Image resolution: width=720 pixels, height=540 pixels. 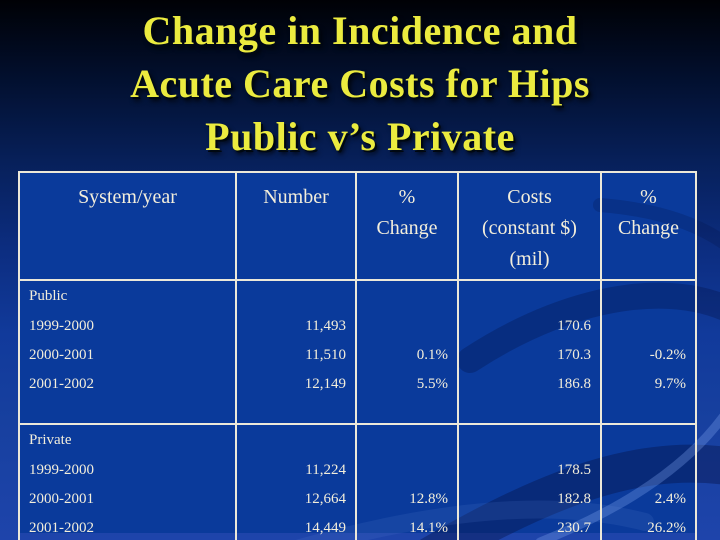 I want to click on pct-change-cell: 14.1%, so click(x=407, y=527).